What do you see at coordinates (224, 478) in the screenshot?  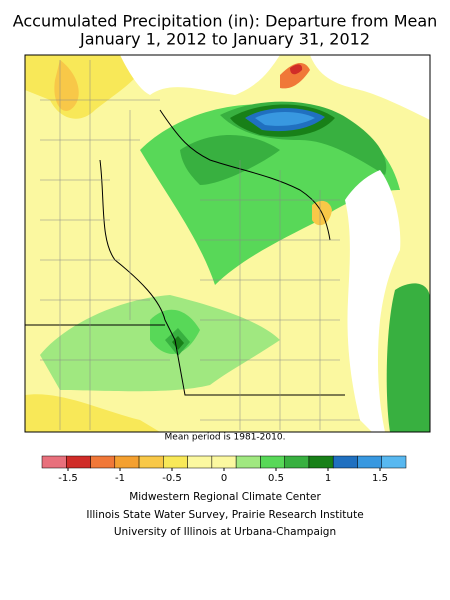 I see `tick-label: 0` at bounding box center [224, 478].